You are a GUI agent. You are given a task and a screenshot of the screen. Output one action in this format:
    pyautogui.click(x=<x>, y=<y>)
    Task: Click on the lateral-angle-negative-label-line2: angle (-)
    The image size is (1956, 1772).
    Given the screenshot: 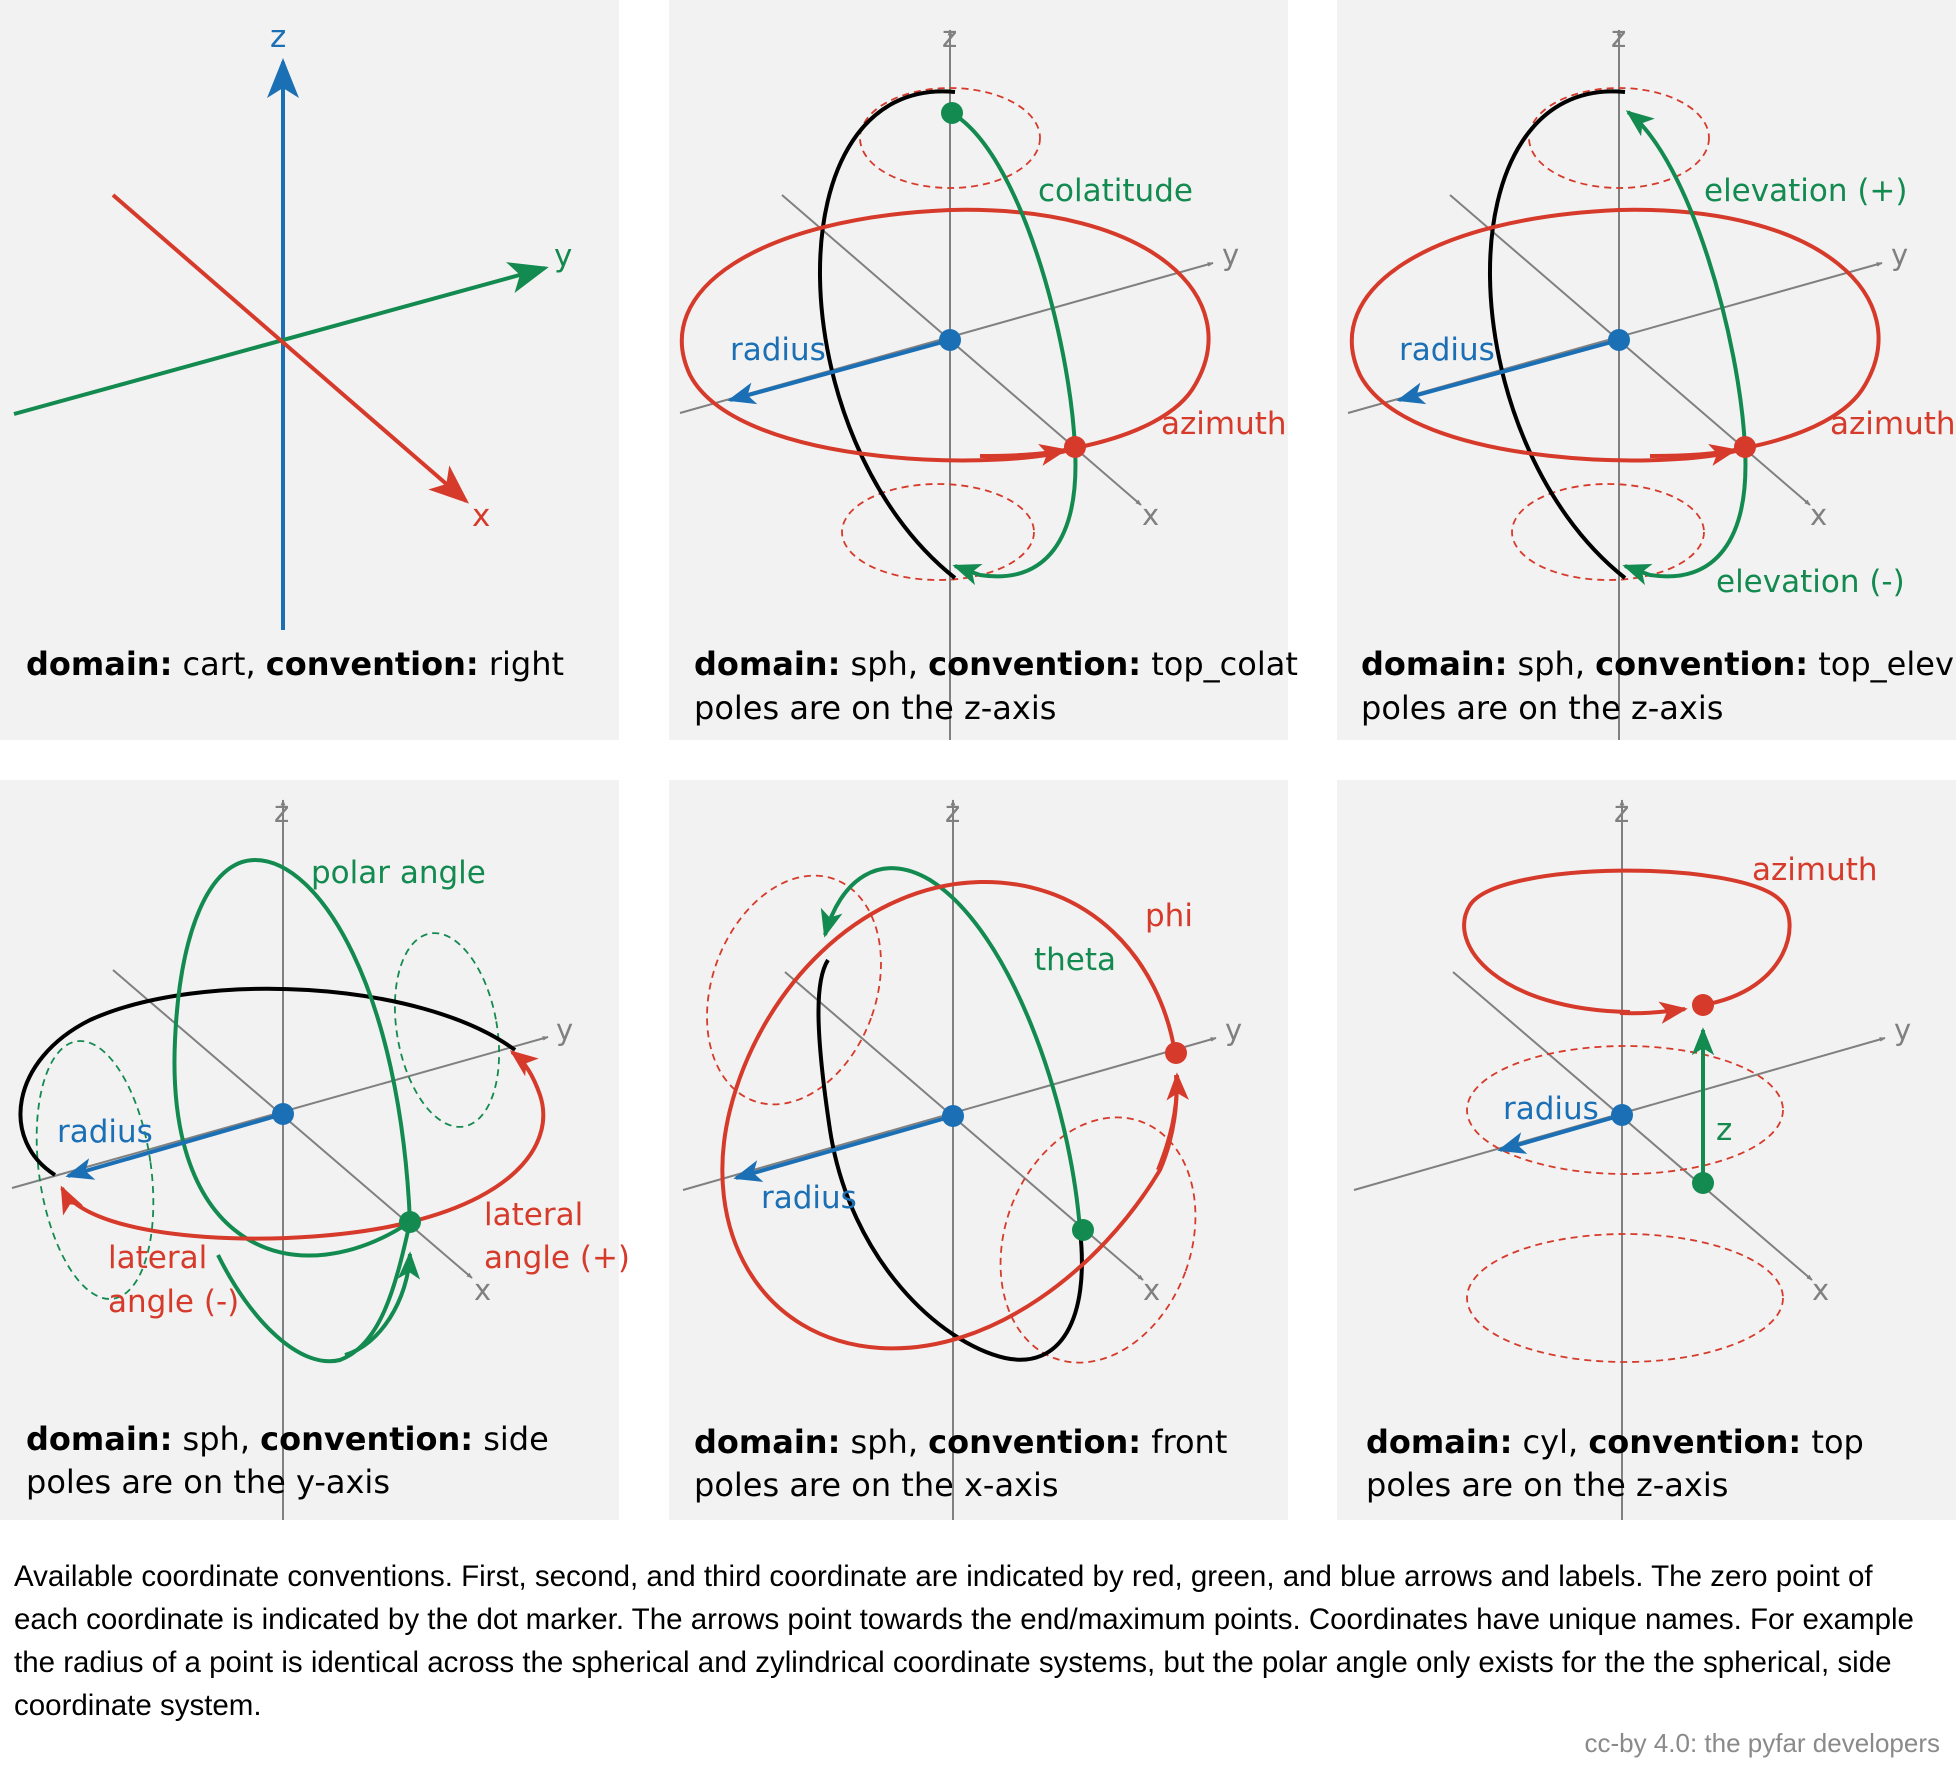 What is the action you would take?
    pyautogui.click(x=173, y=1302)
    